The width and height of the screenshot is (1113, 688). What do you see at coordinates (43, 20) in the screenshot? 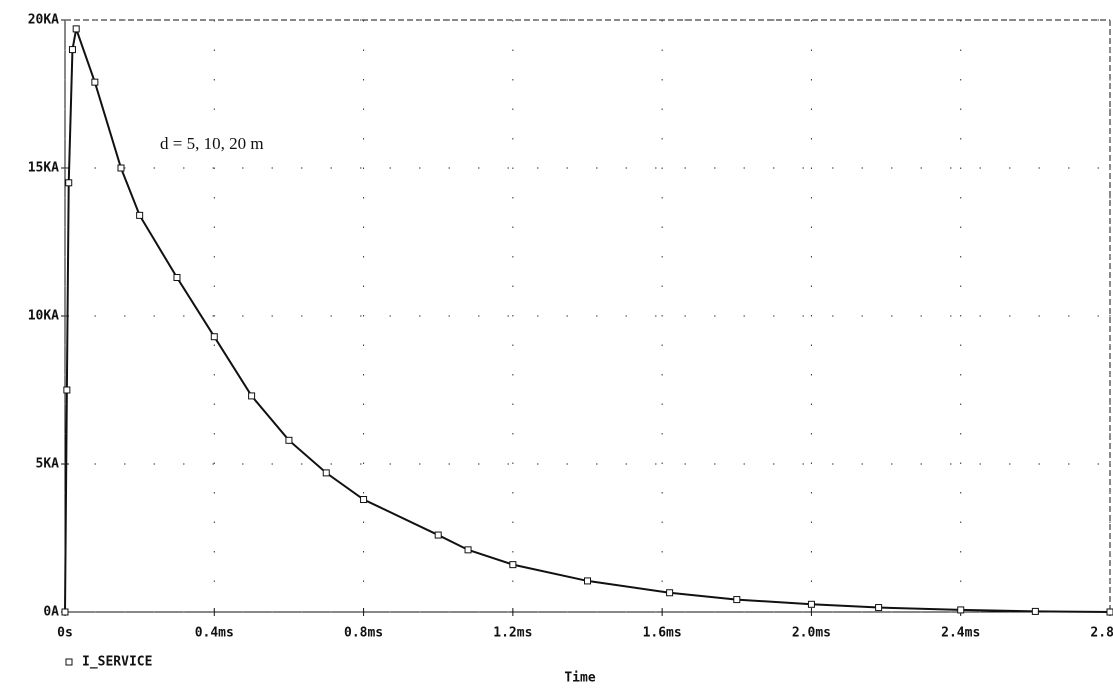
I see `y-tick-label: 20KA` at bounding box center [43, 20].